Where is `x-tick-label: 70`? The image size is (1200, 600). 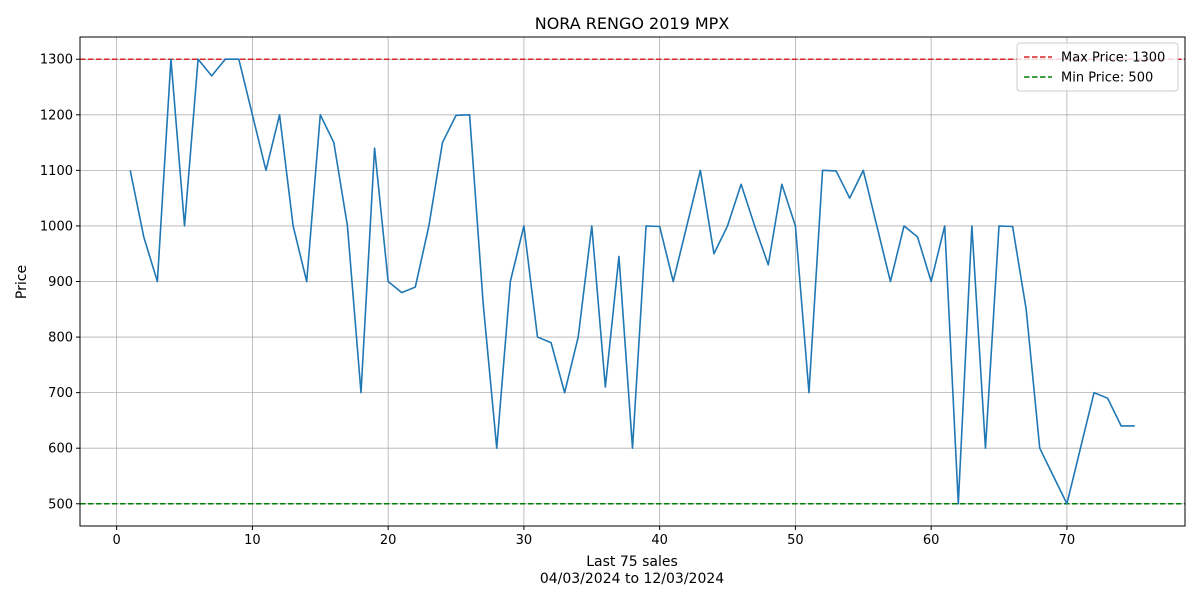
x-tick-label: 70 is located at coordinates (1067, 540).